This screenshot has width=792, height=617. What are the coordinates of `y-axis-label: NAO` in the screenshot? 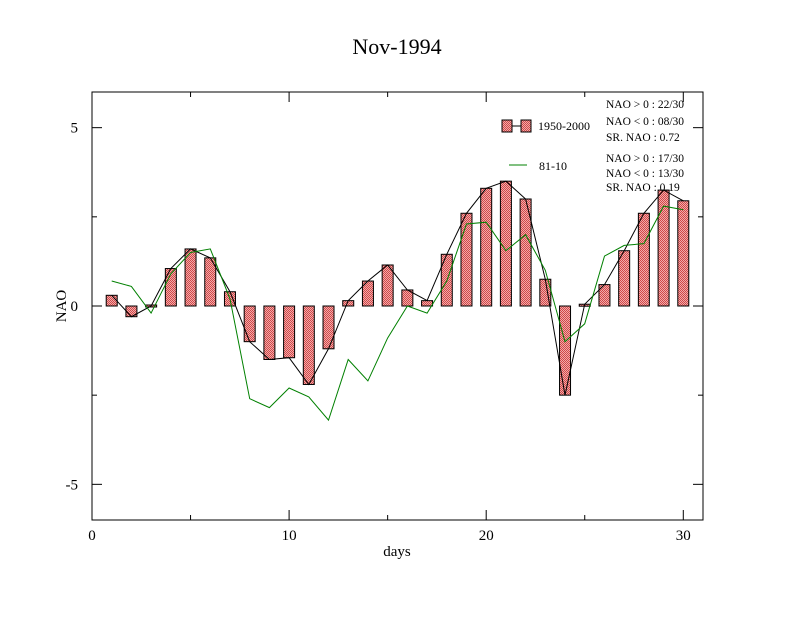 It's located at (62, 306).